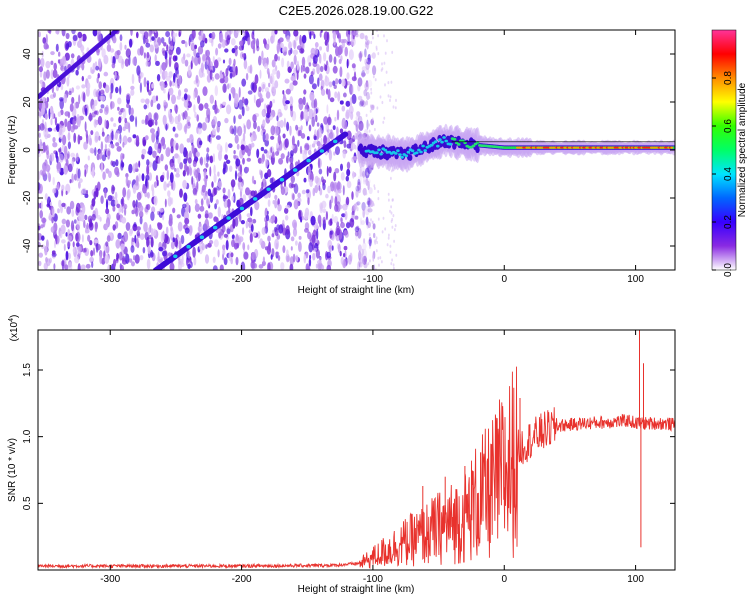 Image resolution: width=750 pixels, height=600 pixels. What do you see at coordinates (356, 589) in the screenshot?
I see `snr-x-axis-label: Height of straight line (km)` at bounding box center [356, 589].